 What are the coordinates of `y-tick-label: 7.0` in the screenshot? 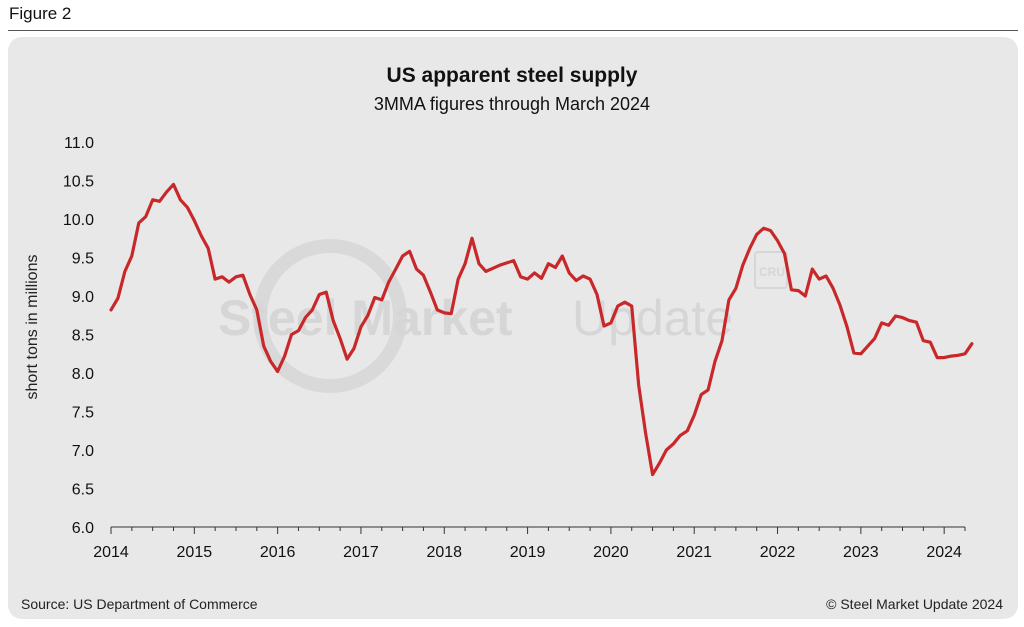 It's located at (83, 451).